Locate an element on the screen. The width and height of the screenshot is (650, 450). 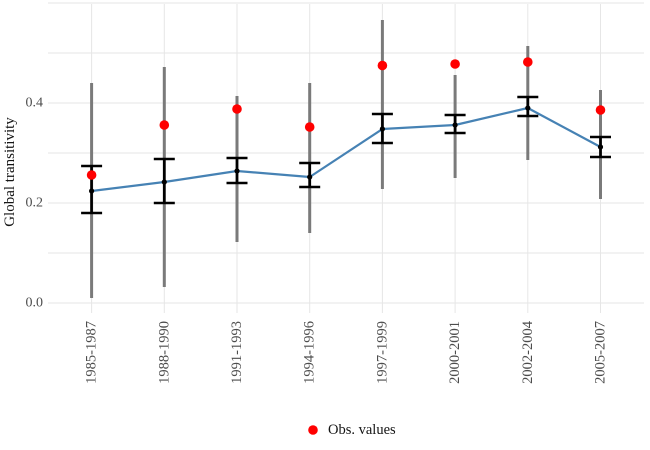
legend: Obs. values is located at coordinates (352, 430).